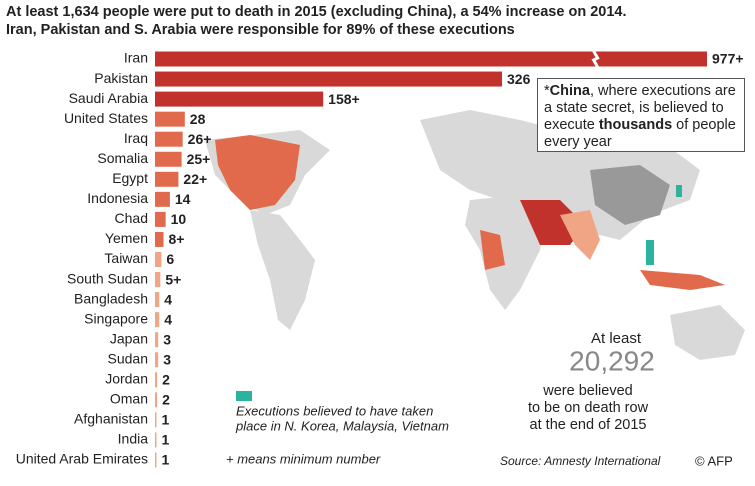  Describe the element at coordinates (198, 119) in the screenshot. I see `value-label: 28` at that location.